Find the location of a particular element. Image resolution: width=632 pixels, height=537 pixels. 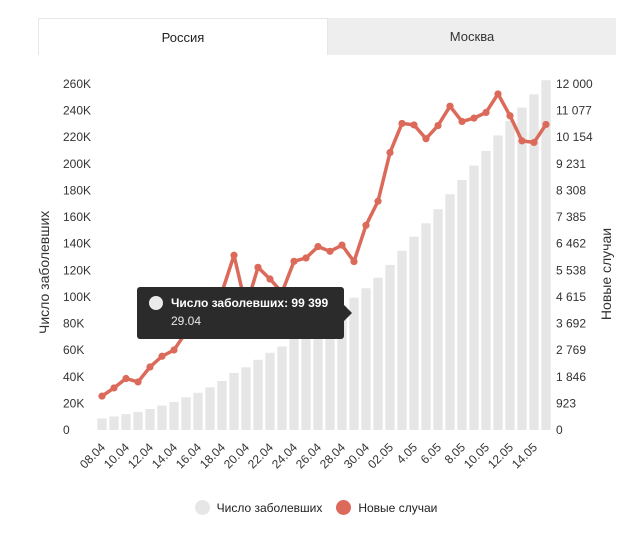

right-tick-label: 3 692 is located at coordinates (571, 324).